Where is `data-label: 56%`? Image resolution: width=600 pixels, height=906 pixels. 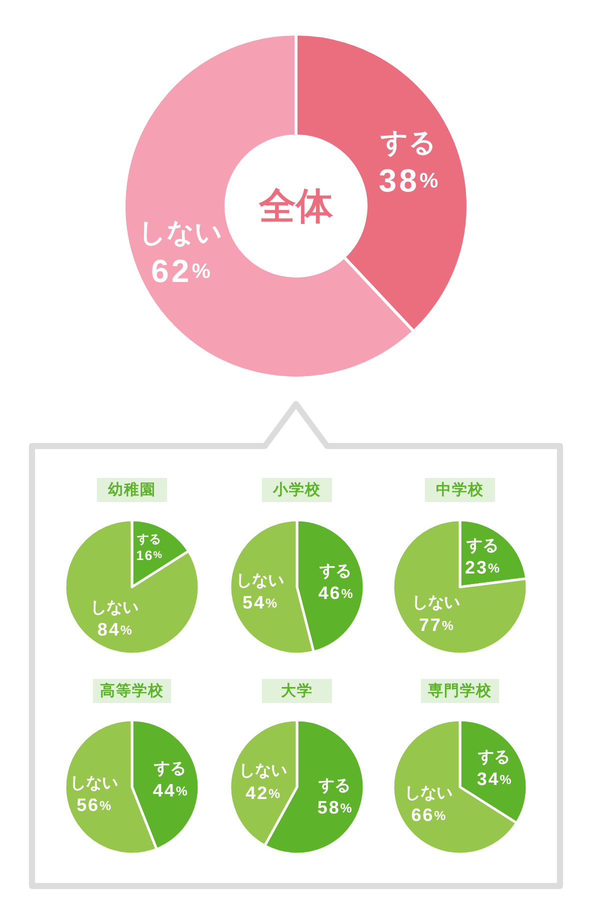 data-label: 56% is located at coordinates (94, 805).